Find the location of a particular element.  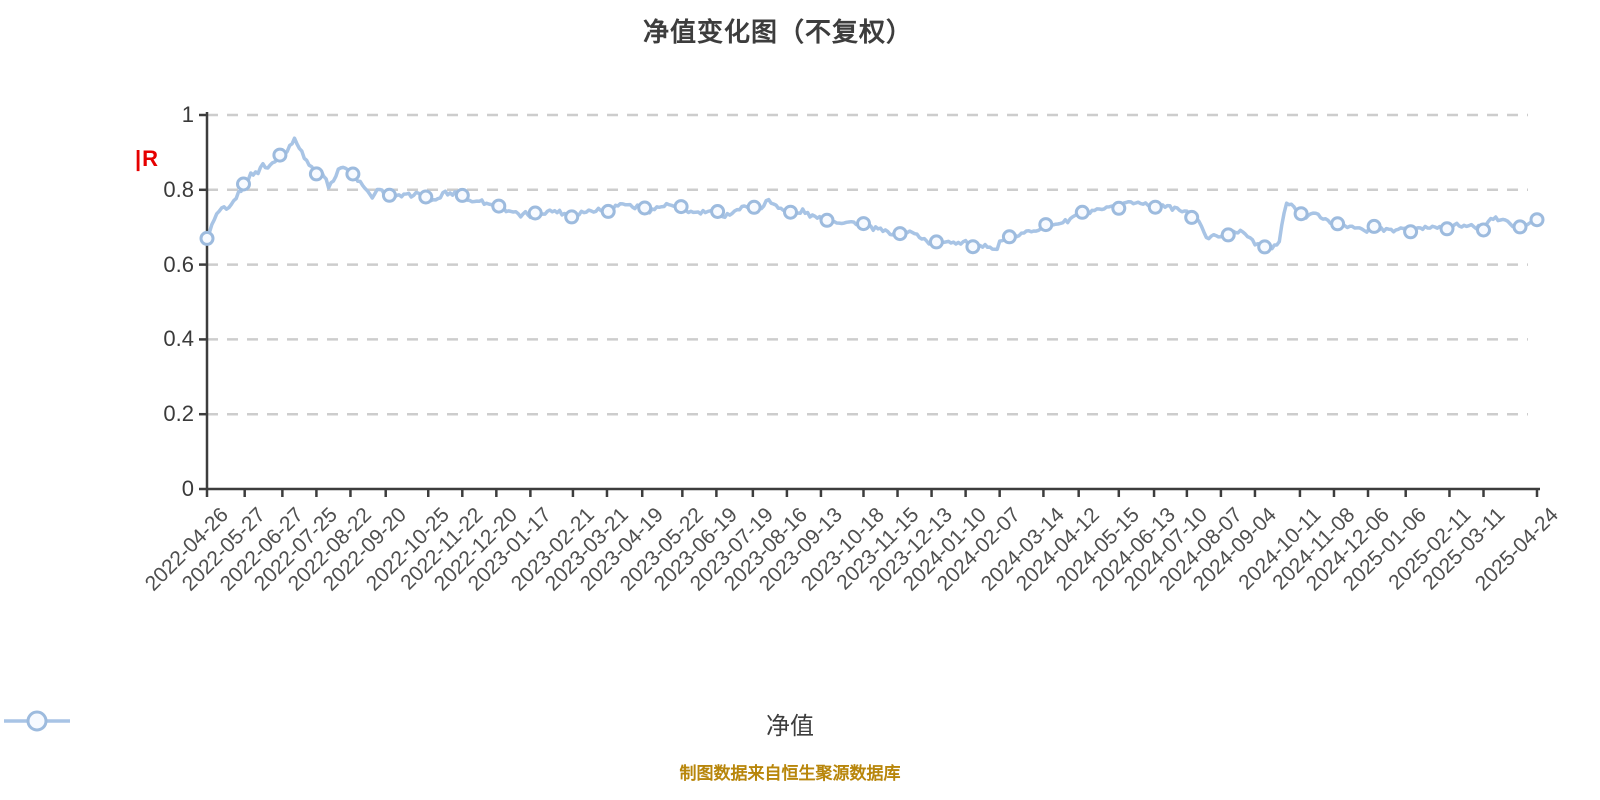

nav-line-series is located at coordinates (872, 194).